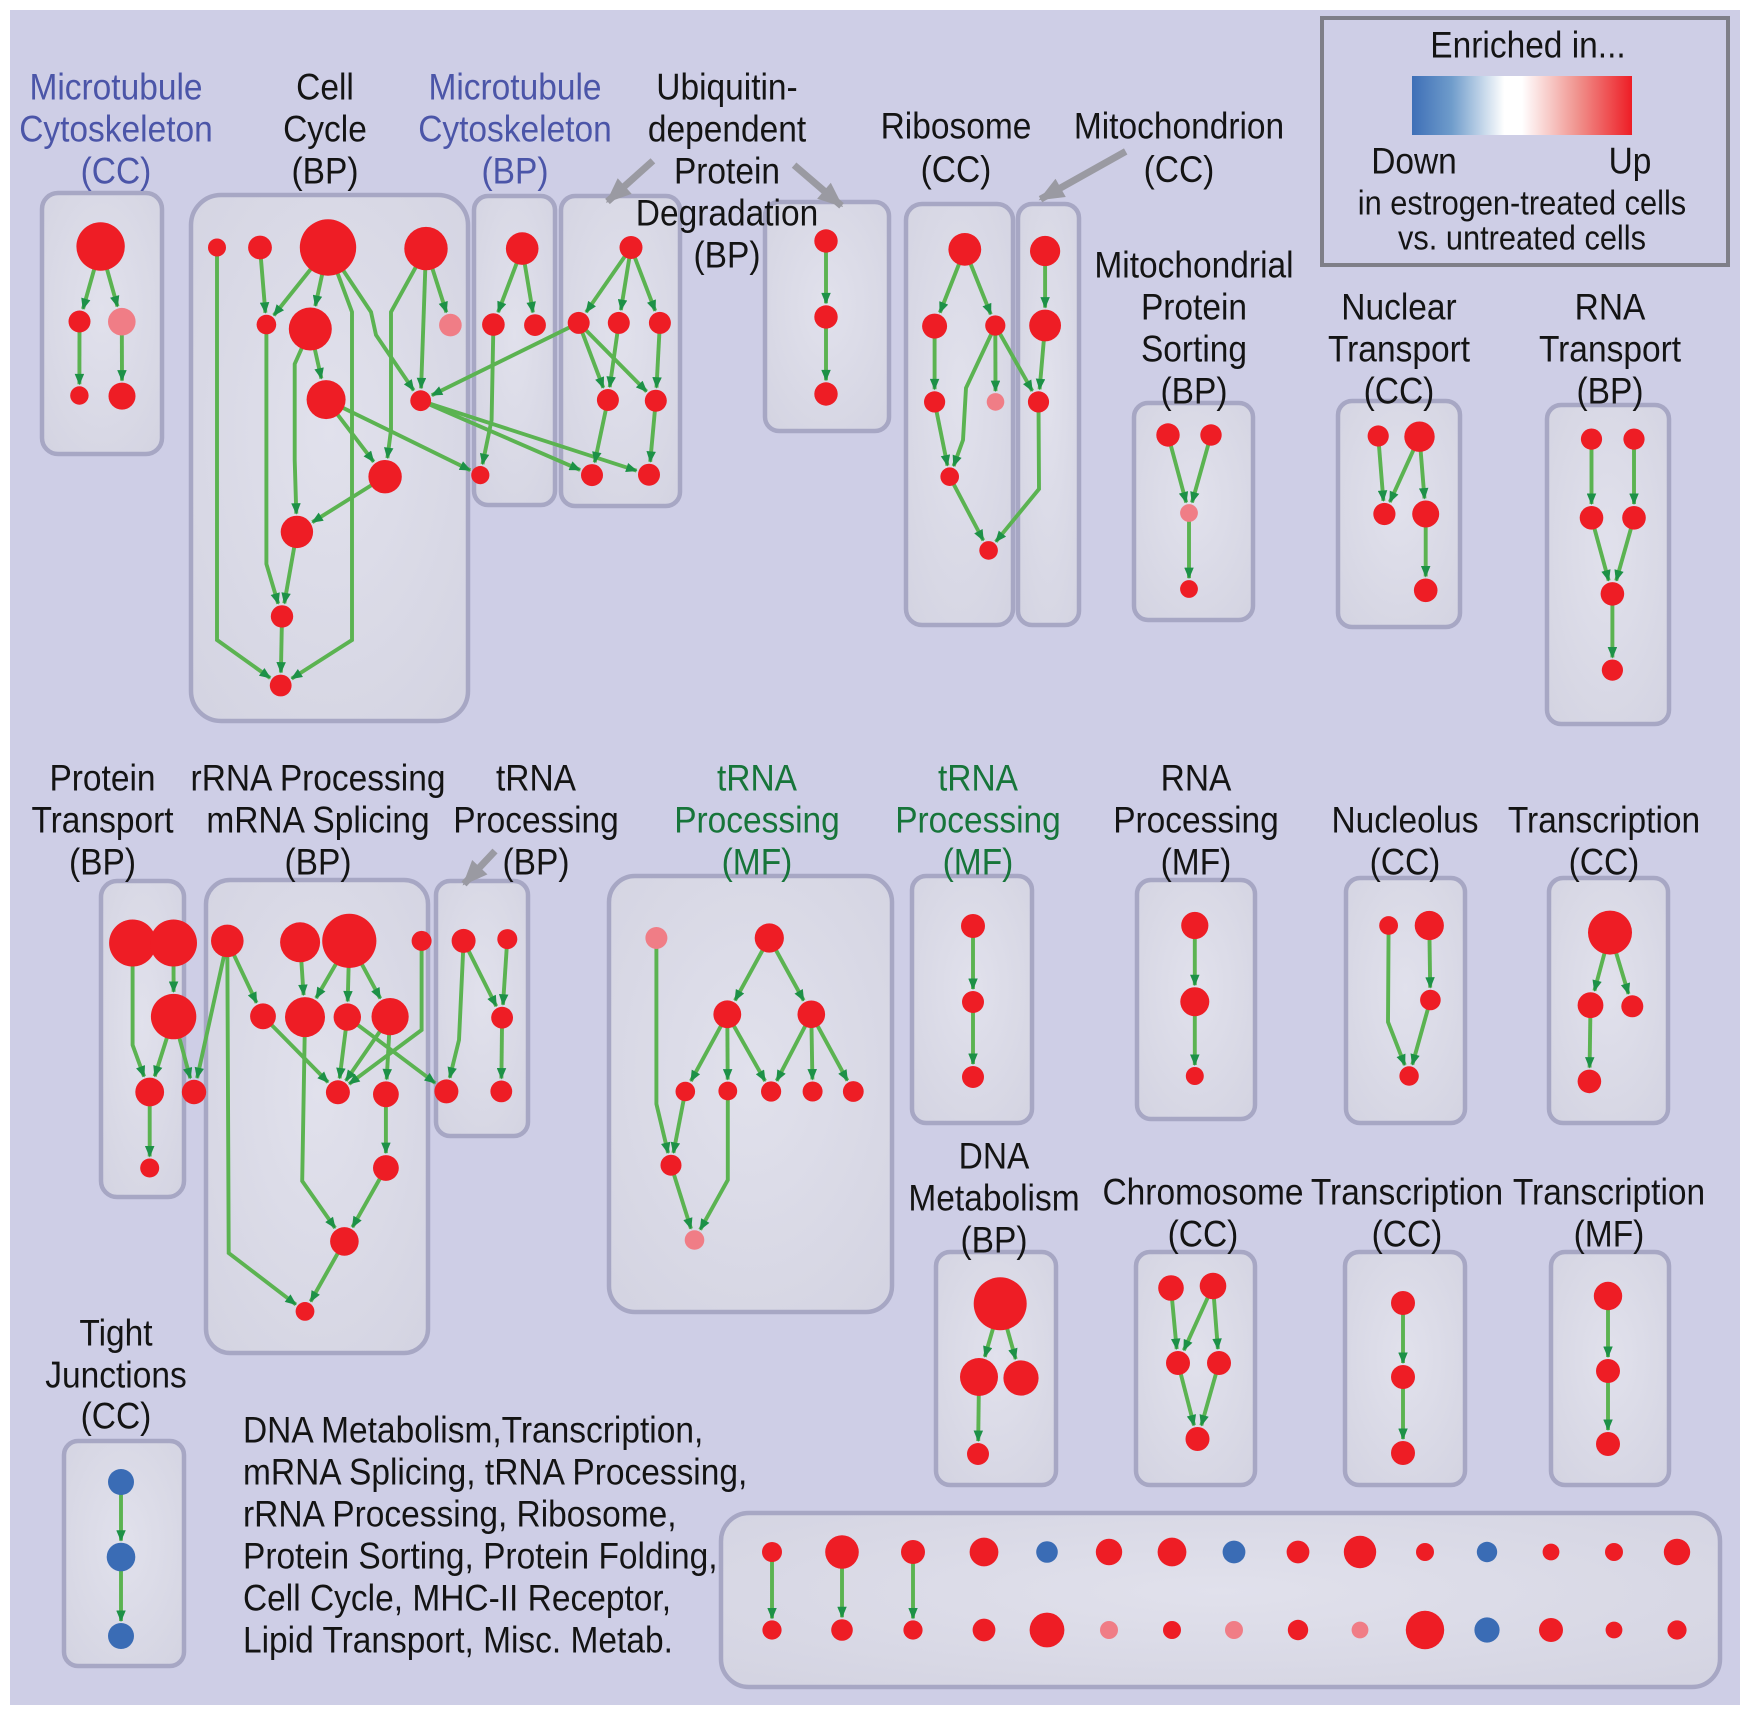  Describe the element at coordinates (994, 1156) in the screenshot. I see `svg-text: DNA` at that location.